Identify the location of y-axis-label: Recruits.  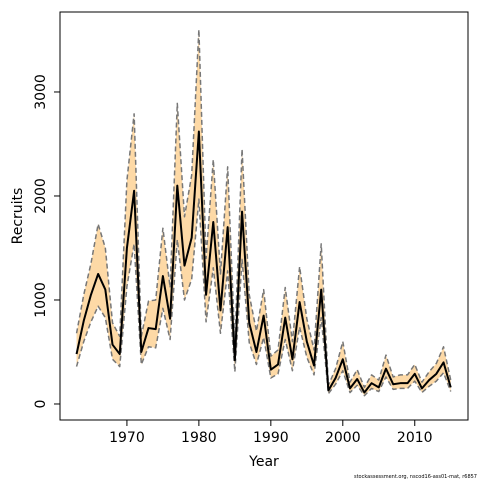
(18, 216).